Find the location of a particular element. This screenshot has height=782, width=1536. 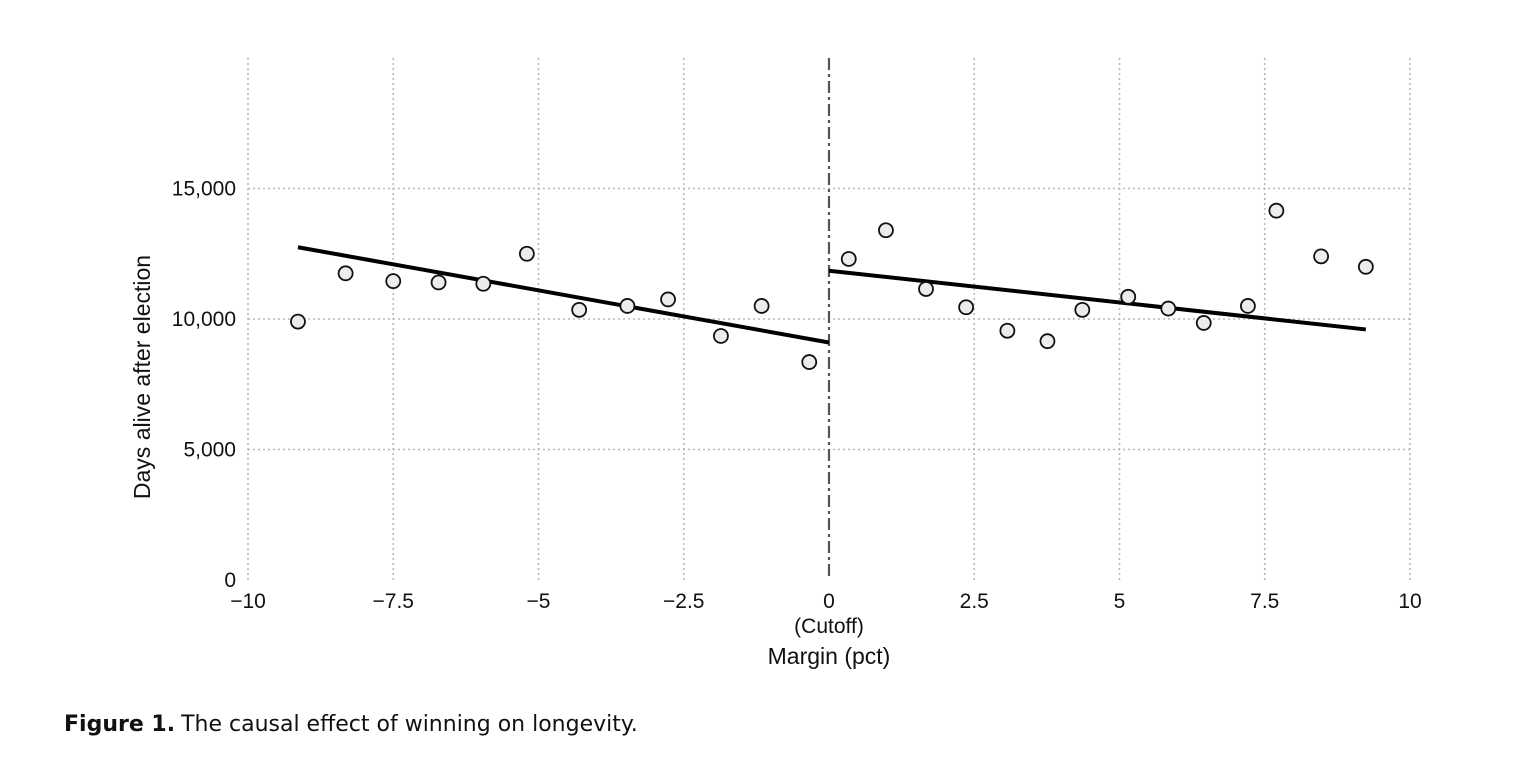

x-tick-label: −2.5 is located at coordinates (683, 601).